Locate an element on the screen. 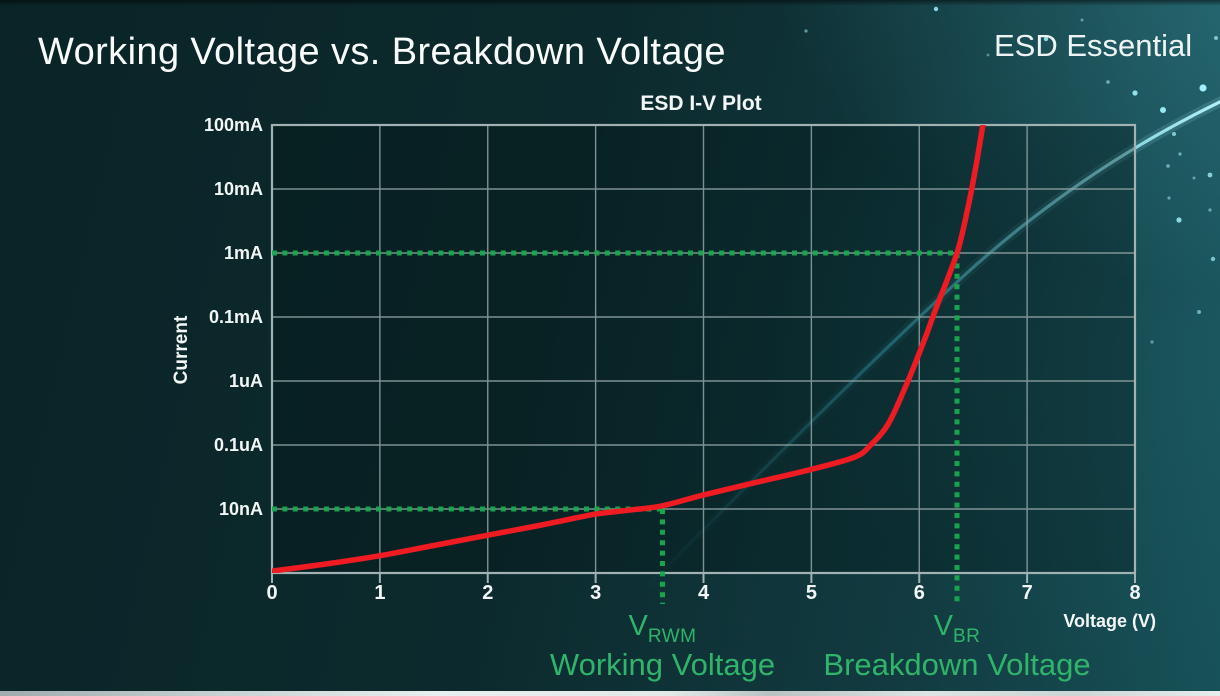 The image size is (1220, 696). top-vignette is located at coordinates (610, 3).